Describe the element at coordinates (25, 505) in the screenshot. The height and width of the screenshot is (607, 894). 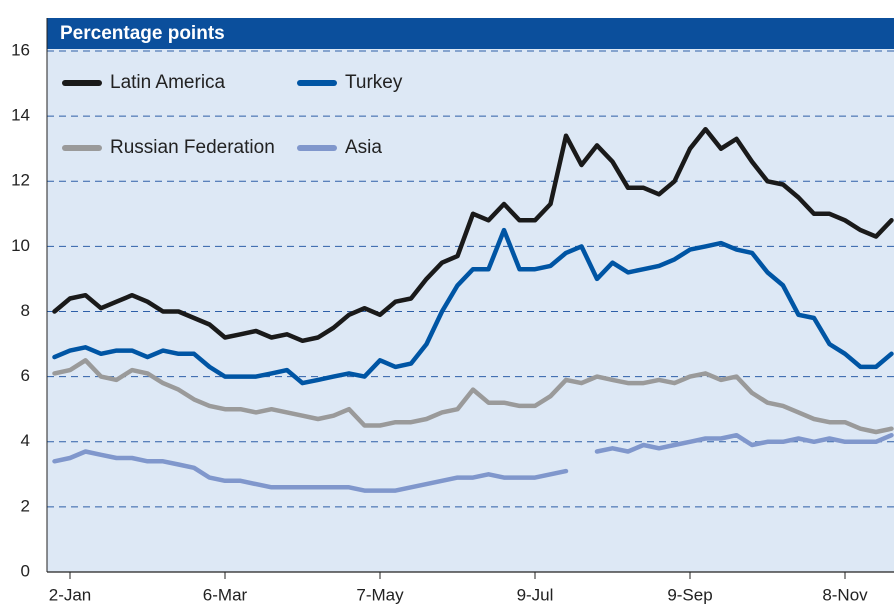
I see `y-tick-label: 2` at that location.